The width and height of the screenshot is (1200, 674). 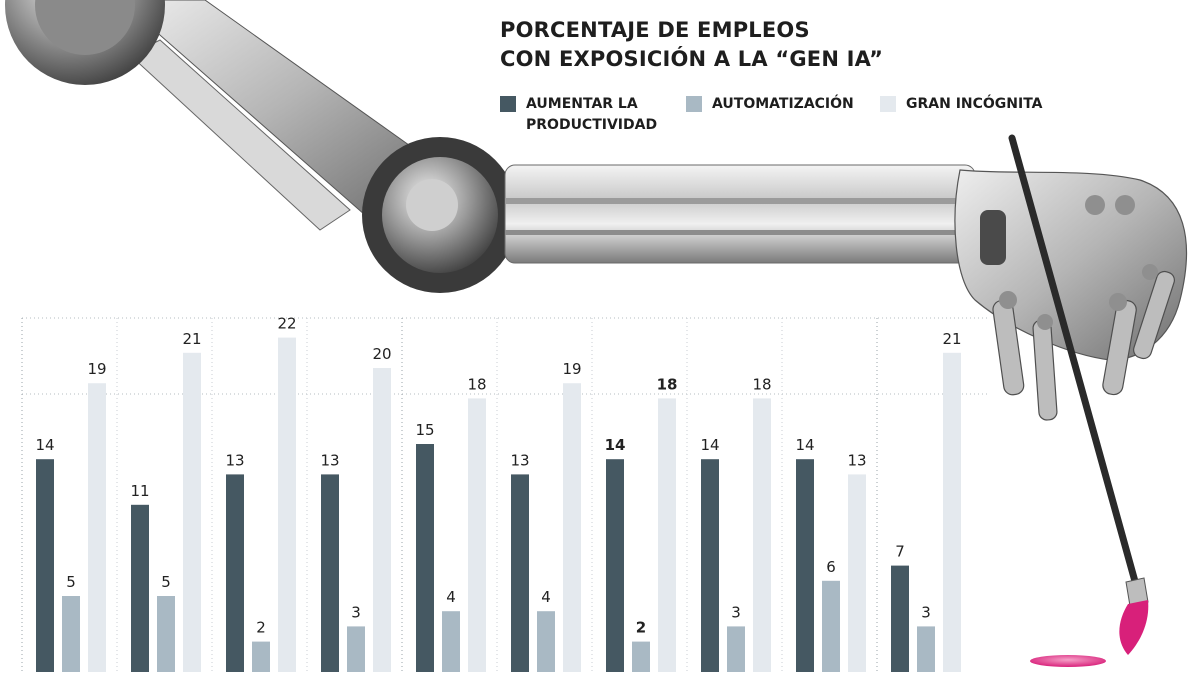 I want to click on legend-item-automatizacion: AUTOMATIZACIÓN, so click(x=770, y=104).